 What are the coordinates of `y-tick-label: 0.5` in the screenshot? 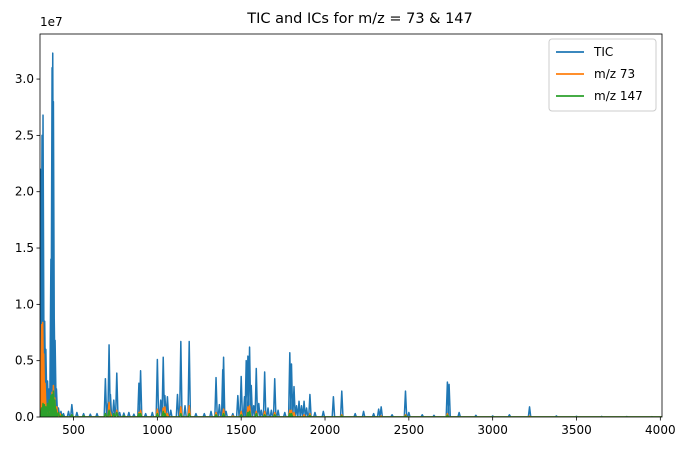 It's located at (24, 361).